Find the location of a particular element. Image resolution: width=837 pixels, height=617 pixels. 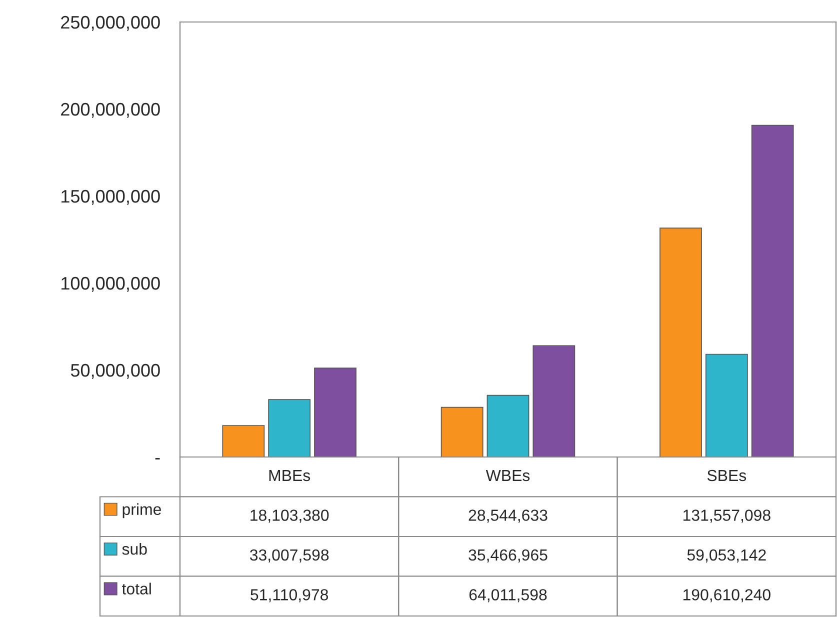

data-label: 28,544,633 is located at coordinates (508, 516).